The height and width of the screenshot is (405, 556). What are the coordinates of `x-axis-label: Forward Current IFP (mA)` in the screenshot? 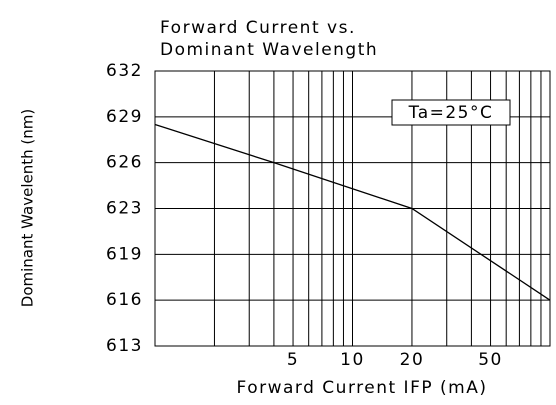 It's located at (362, 388).